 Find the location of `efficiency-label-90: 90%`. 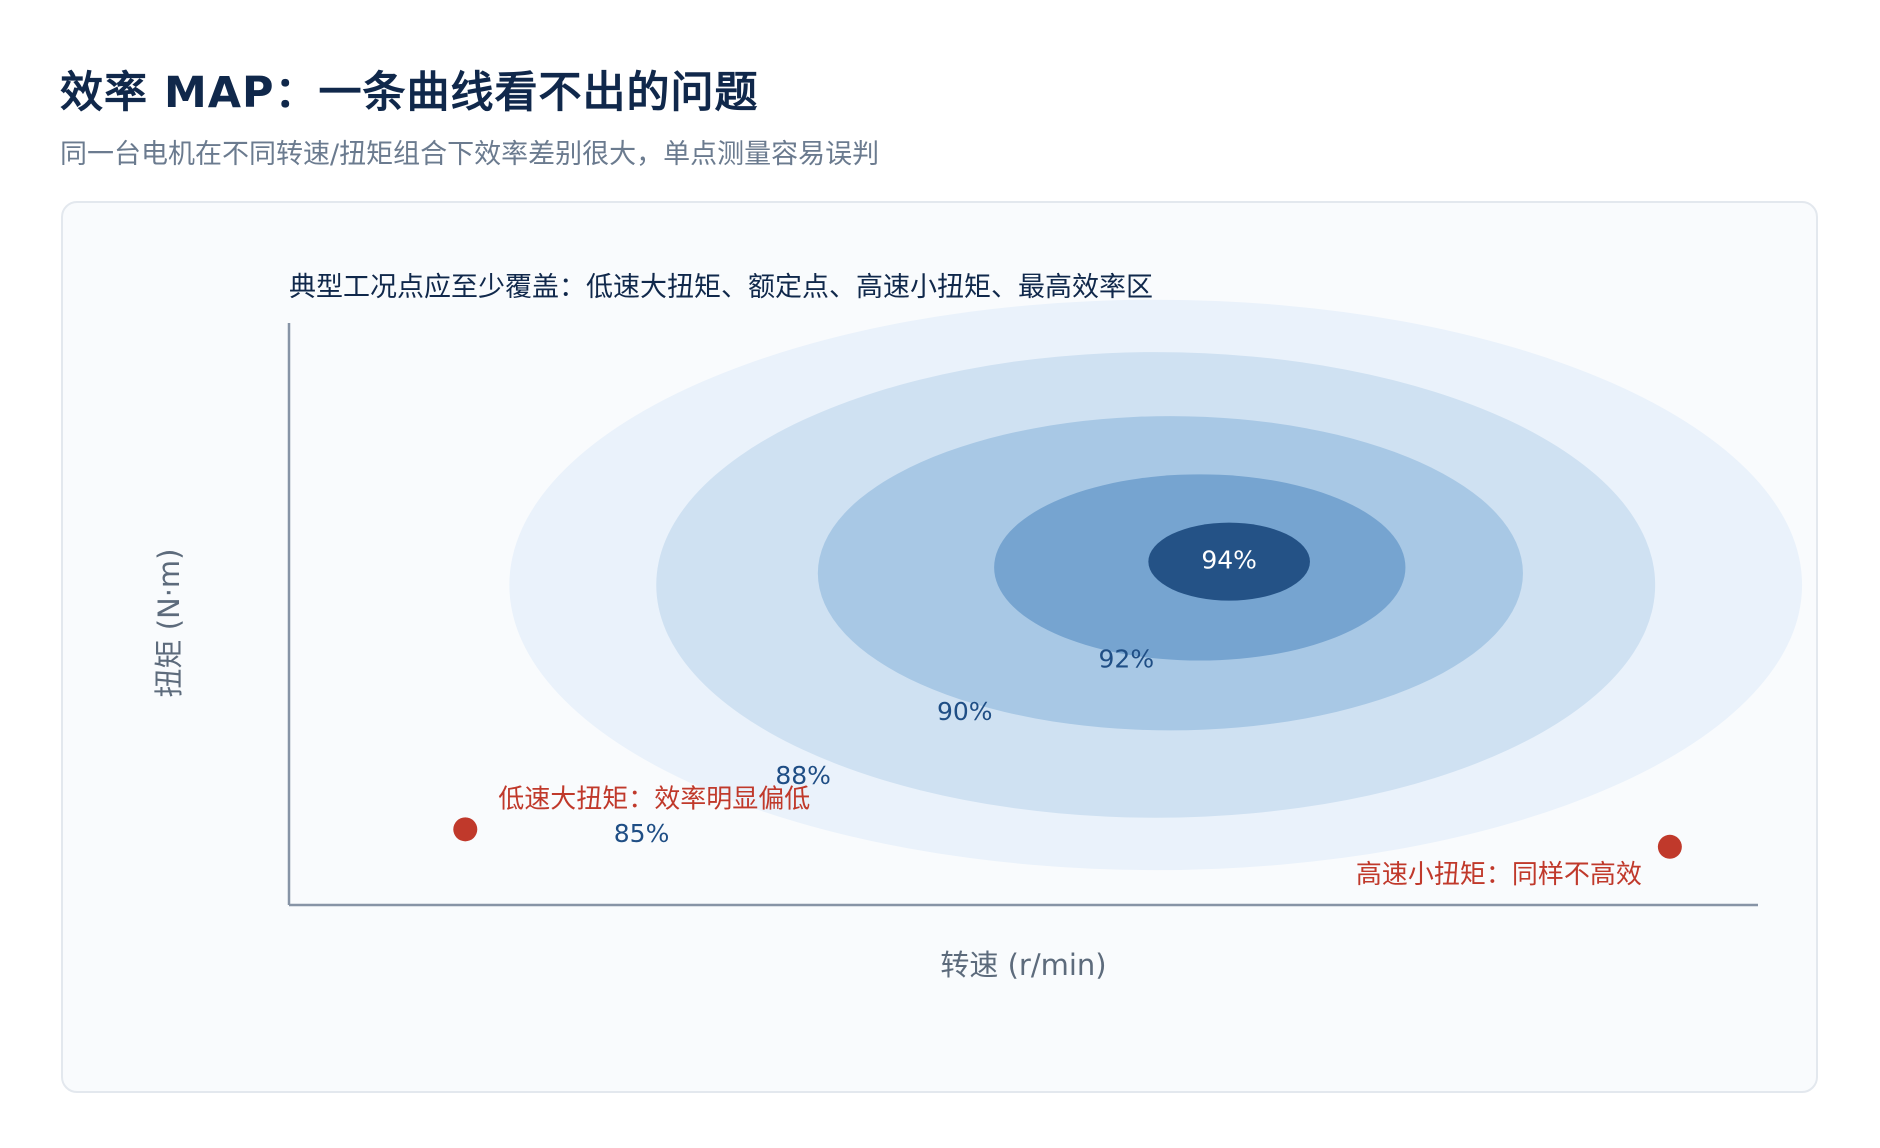

efficiency-label-90: 90% is located at coordinates (965, 711).